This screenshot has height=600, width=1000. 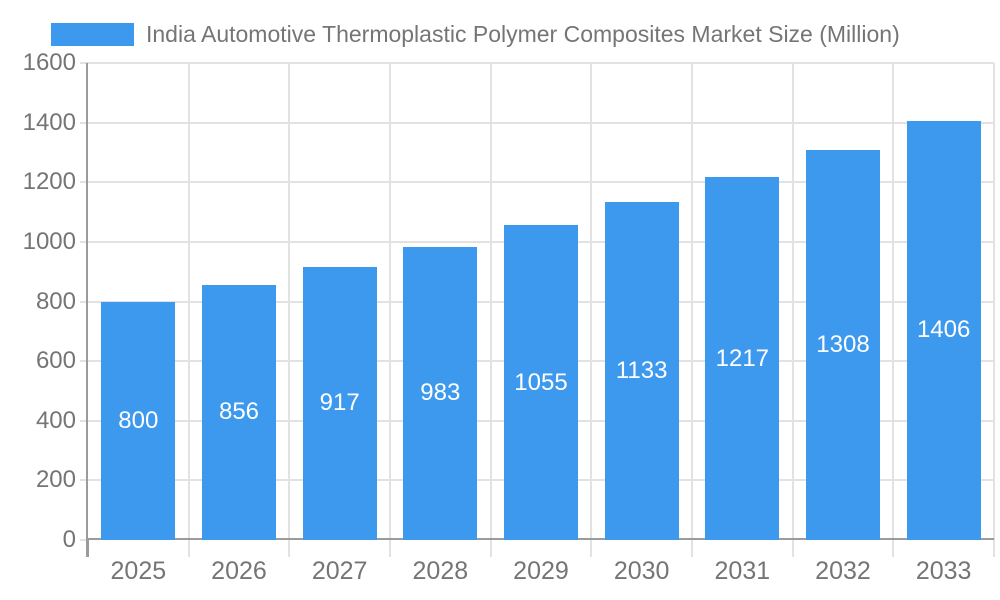 I want to click on bar-2027, so click(x=339, y=403).